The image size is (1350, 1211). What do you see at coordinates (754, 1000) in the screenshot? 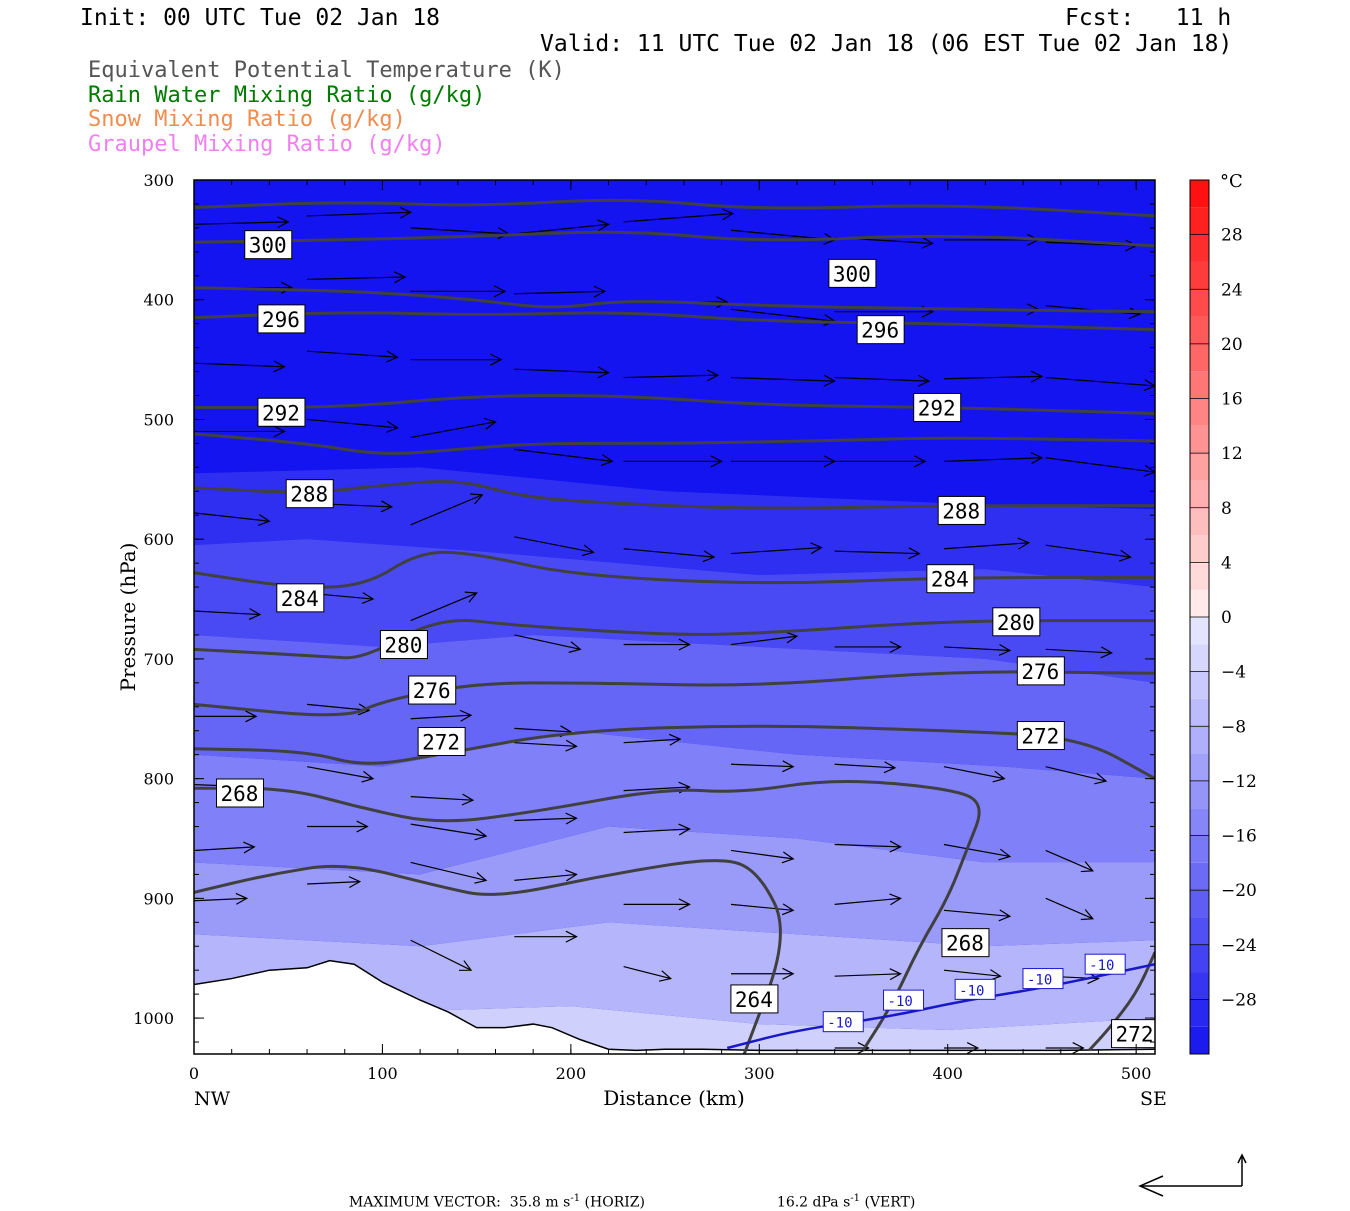
I see `contour-label: 264` at bounding box center [754, 1000].